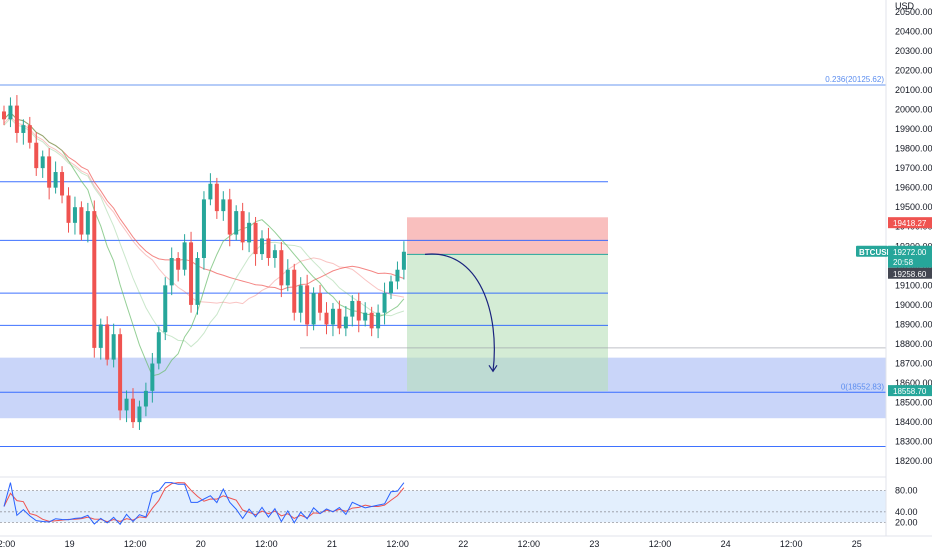  Describe the element at coordinates (854, 79) in the screenshot. I see `fib-level-label: 0.236(20125.62)` at that location.